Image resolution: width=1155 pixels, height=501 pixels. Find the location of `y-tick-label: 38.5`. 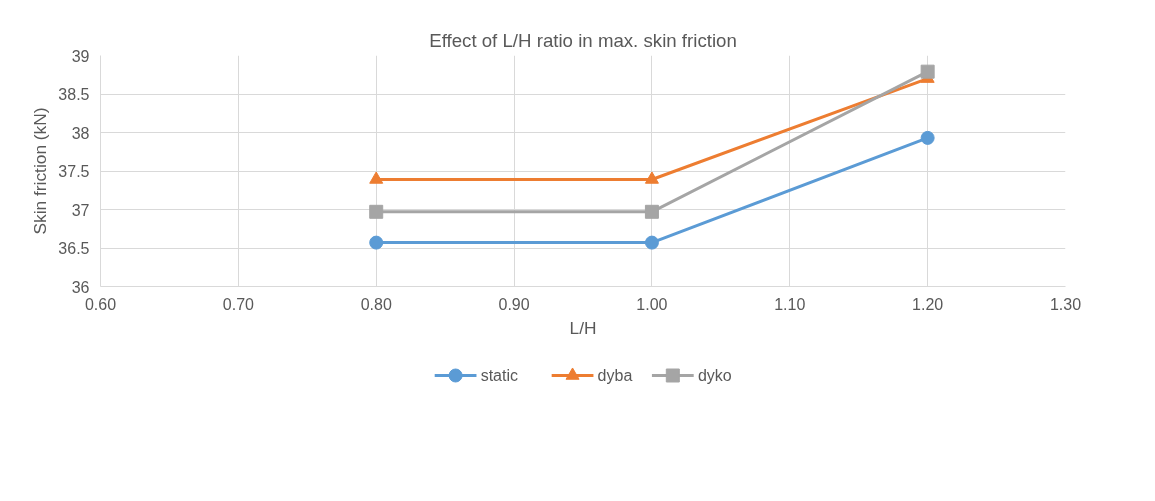

y-tick-label: 38.5 is located at coordinates (74, 94).